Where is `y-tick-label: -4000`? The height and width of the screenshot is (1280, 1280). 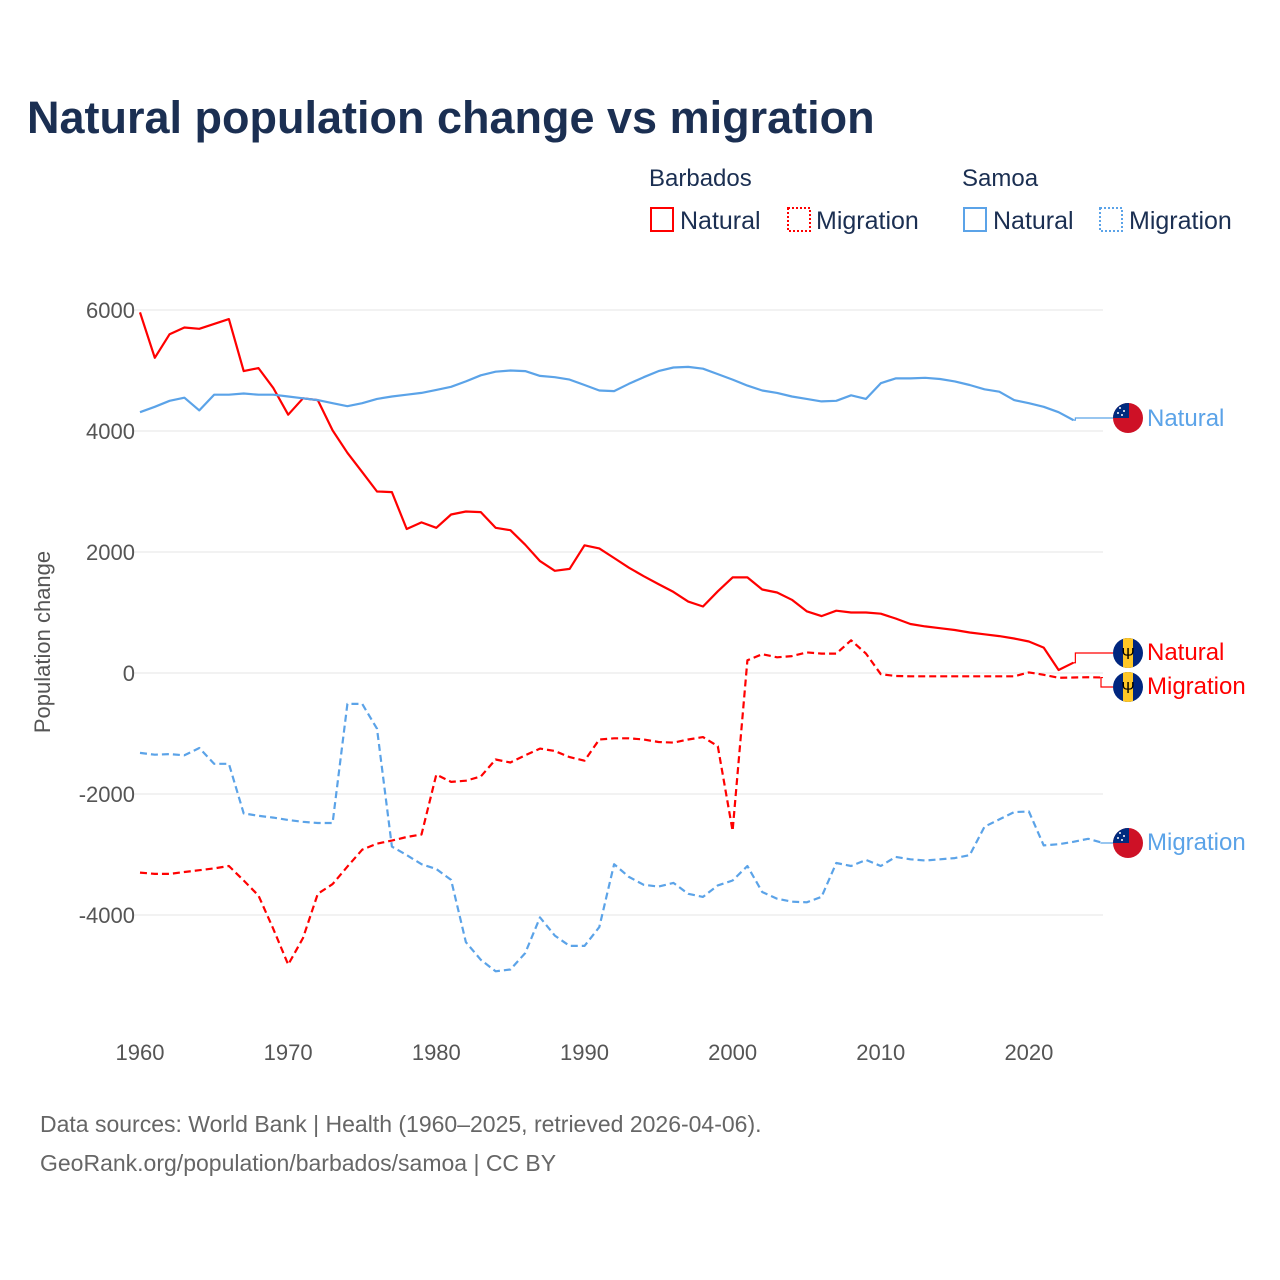
y-tick-label: -4000 is located at coordinates (107, 915).